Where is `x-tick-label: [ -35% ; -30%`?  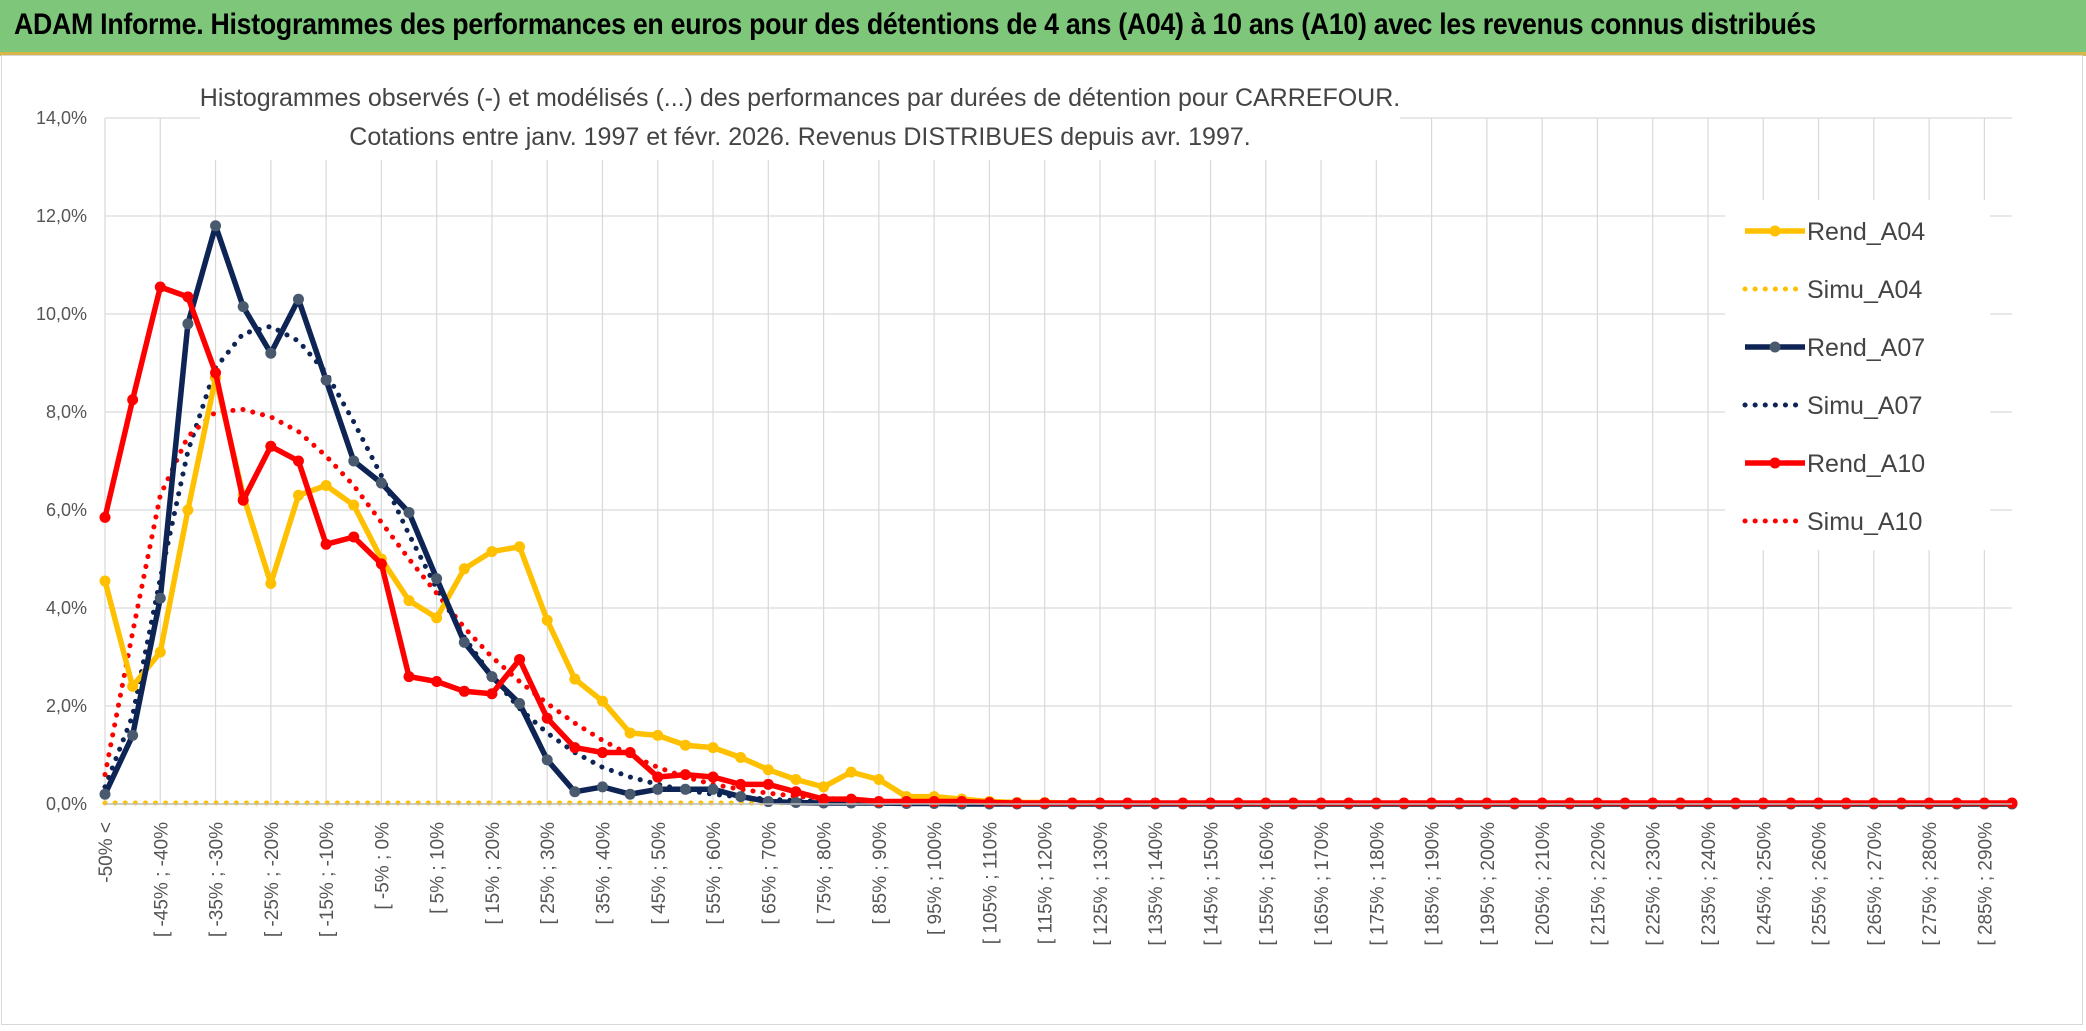 x-tick-label: [ -35% ; -30% is located at coordinates (217, 879).